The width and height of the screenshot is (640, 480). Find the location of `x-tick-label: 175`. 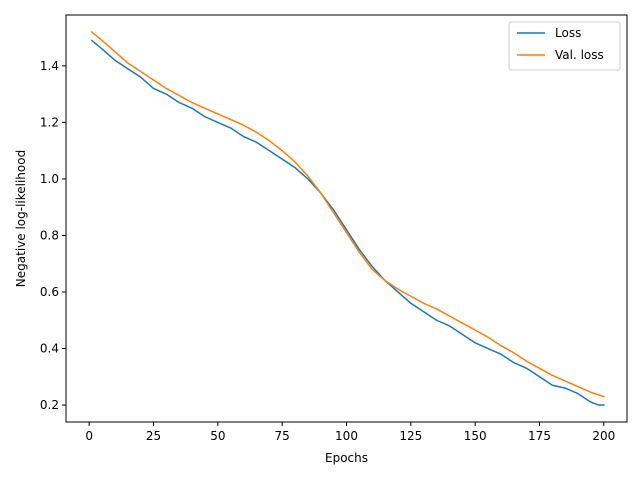

x-tick-label: 175 is located at coordinates (539, 436).